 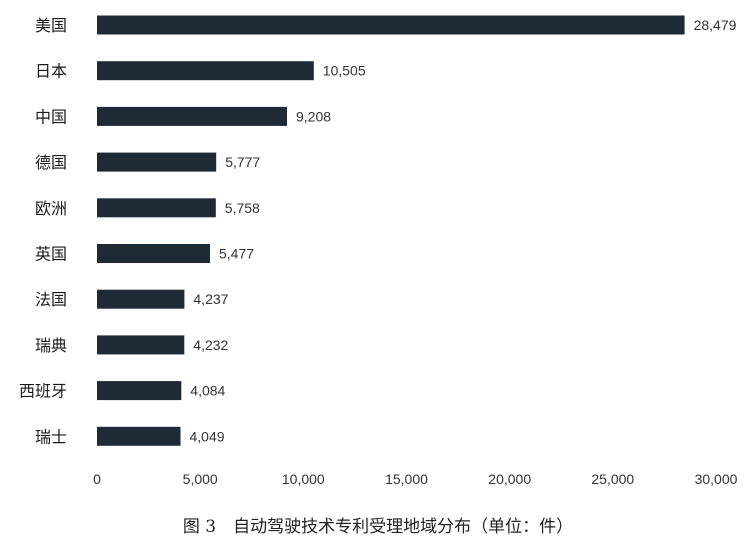 What do you see at coordinates (97, 479) in the screenshot?
I see `x-tick-label: 0` at bounding box center [97, 479].